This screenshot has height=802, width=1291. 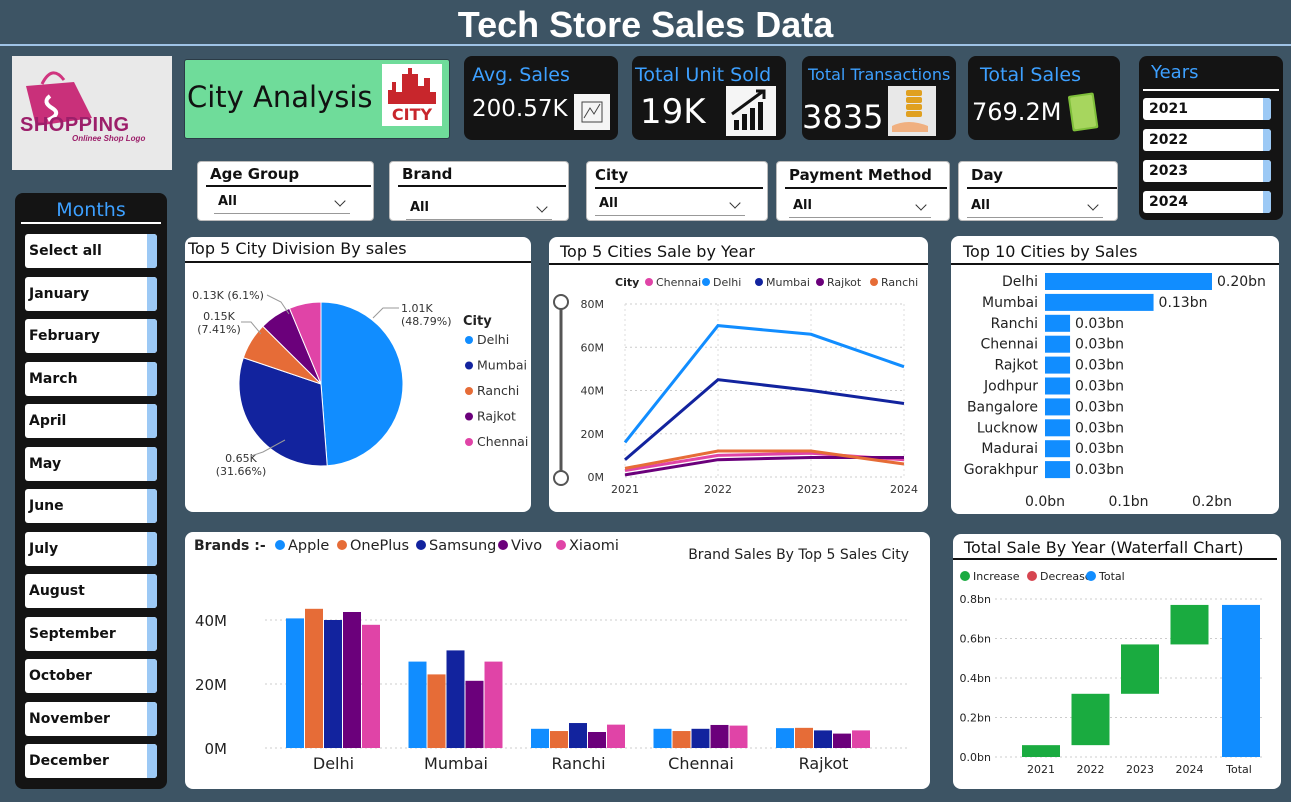 What do you see at coordinates (333, 763) in the screenshot?
I see `x-tick-label: Delhi` at bounding box center [333, 763].